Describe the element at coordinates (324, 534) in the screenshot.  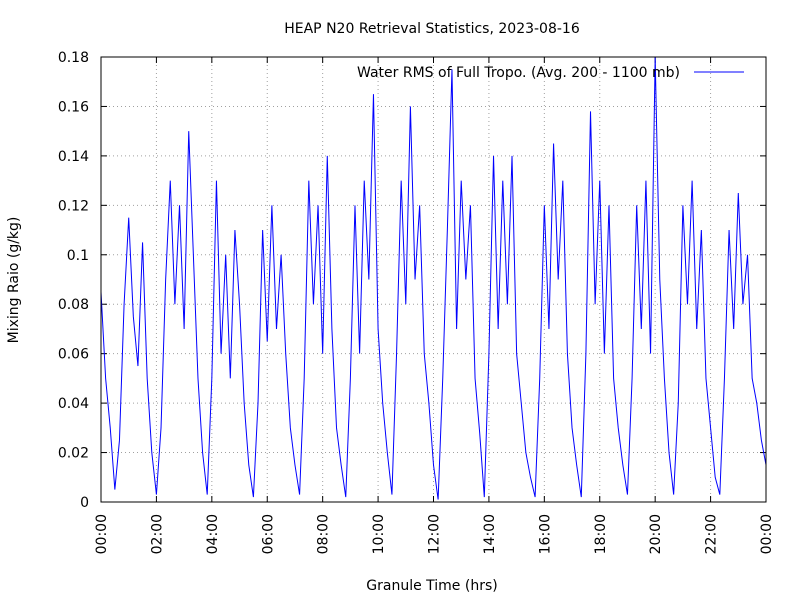
I see `x-tick-label: 08:00` at that location.